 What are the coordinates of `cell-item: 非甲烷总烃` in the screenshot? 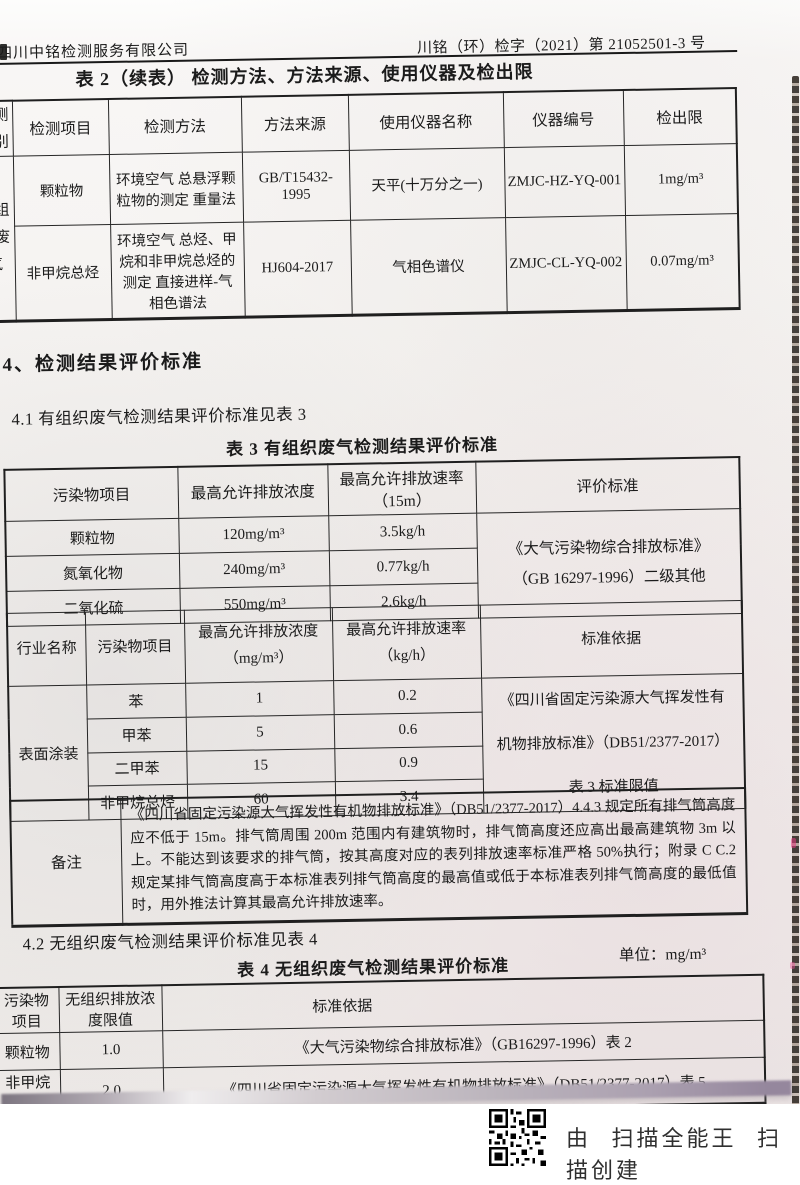 It's located at (63, 273).